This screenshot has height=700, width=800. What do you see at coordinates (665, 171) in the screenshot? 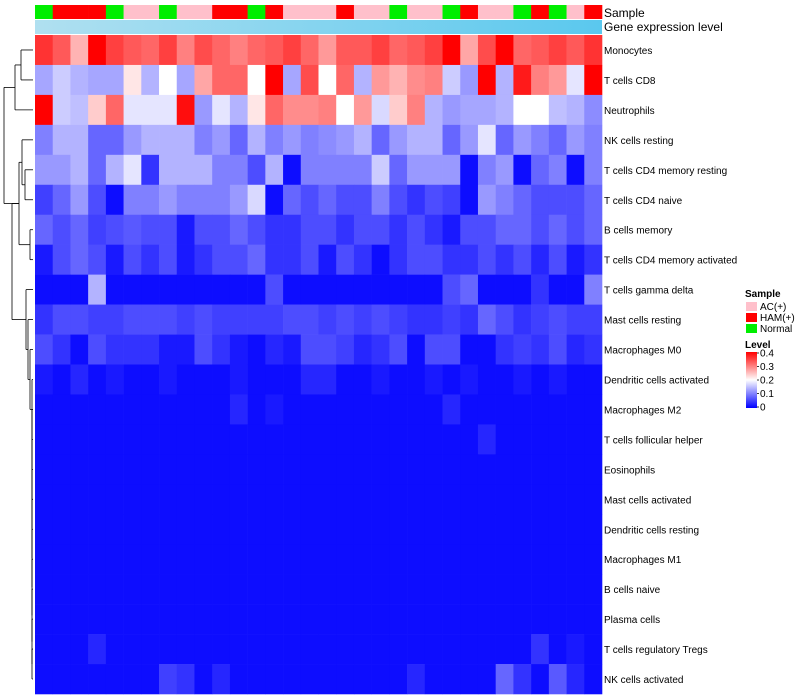
I see `row-label: T cells CD4 memory resting` at bounding box center [665, 171].